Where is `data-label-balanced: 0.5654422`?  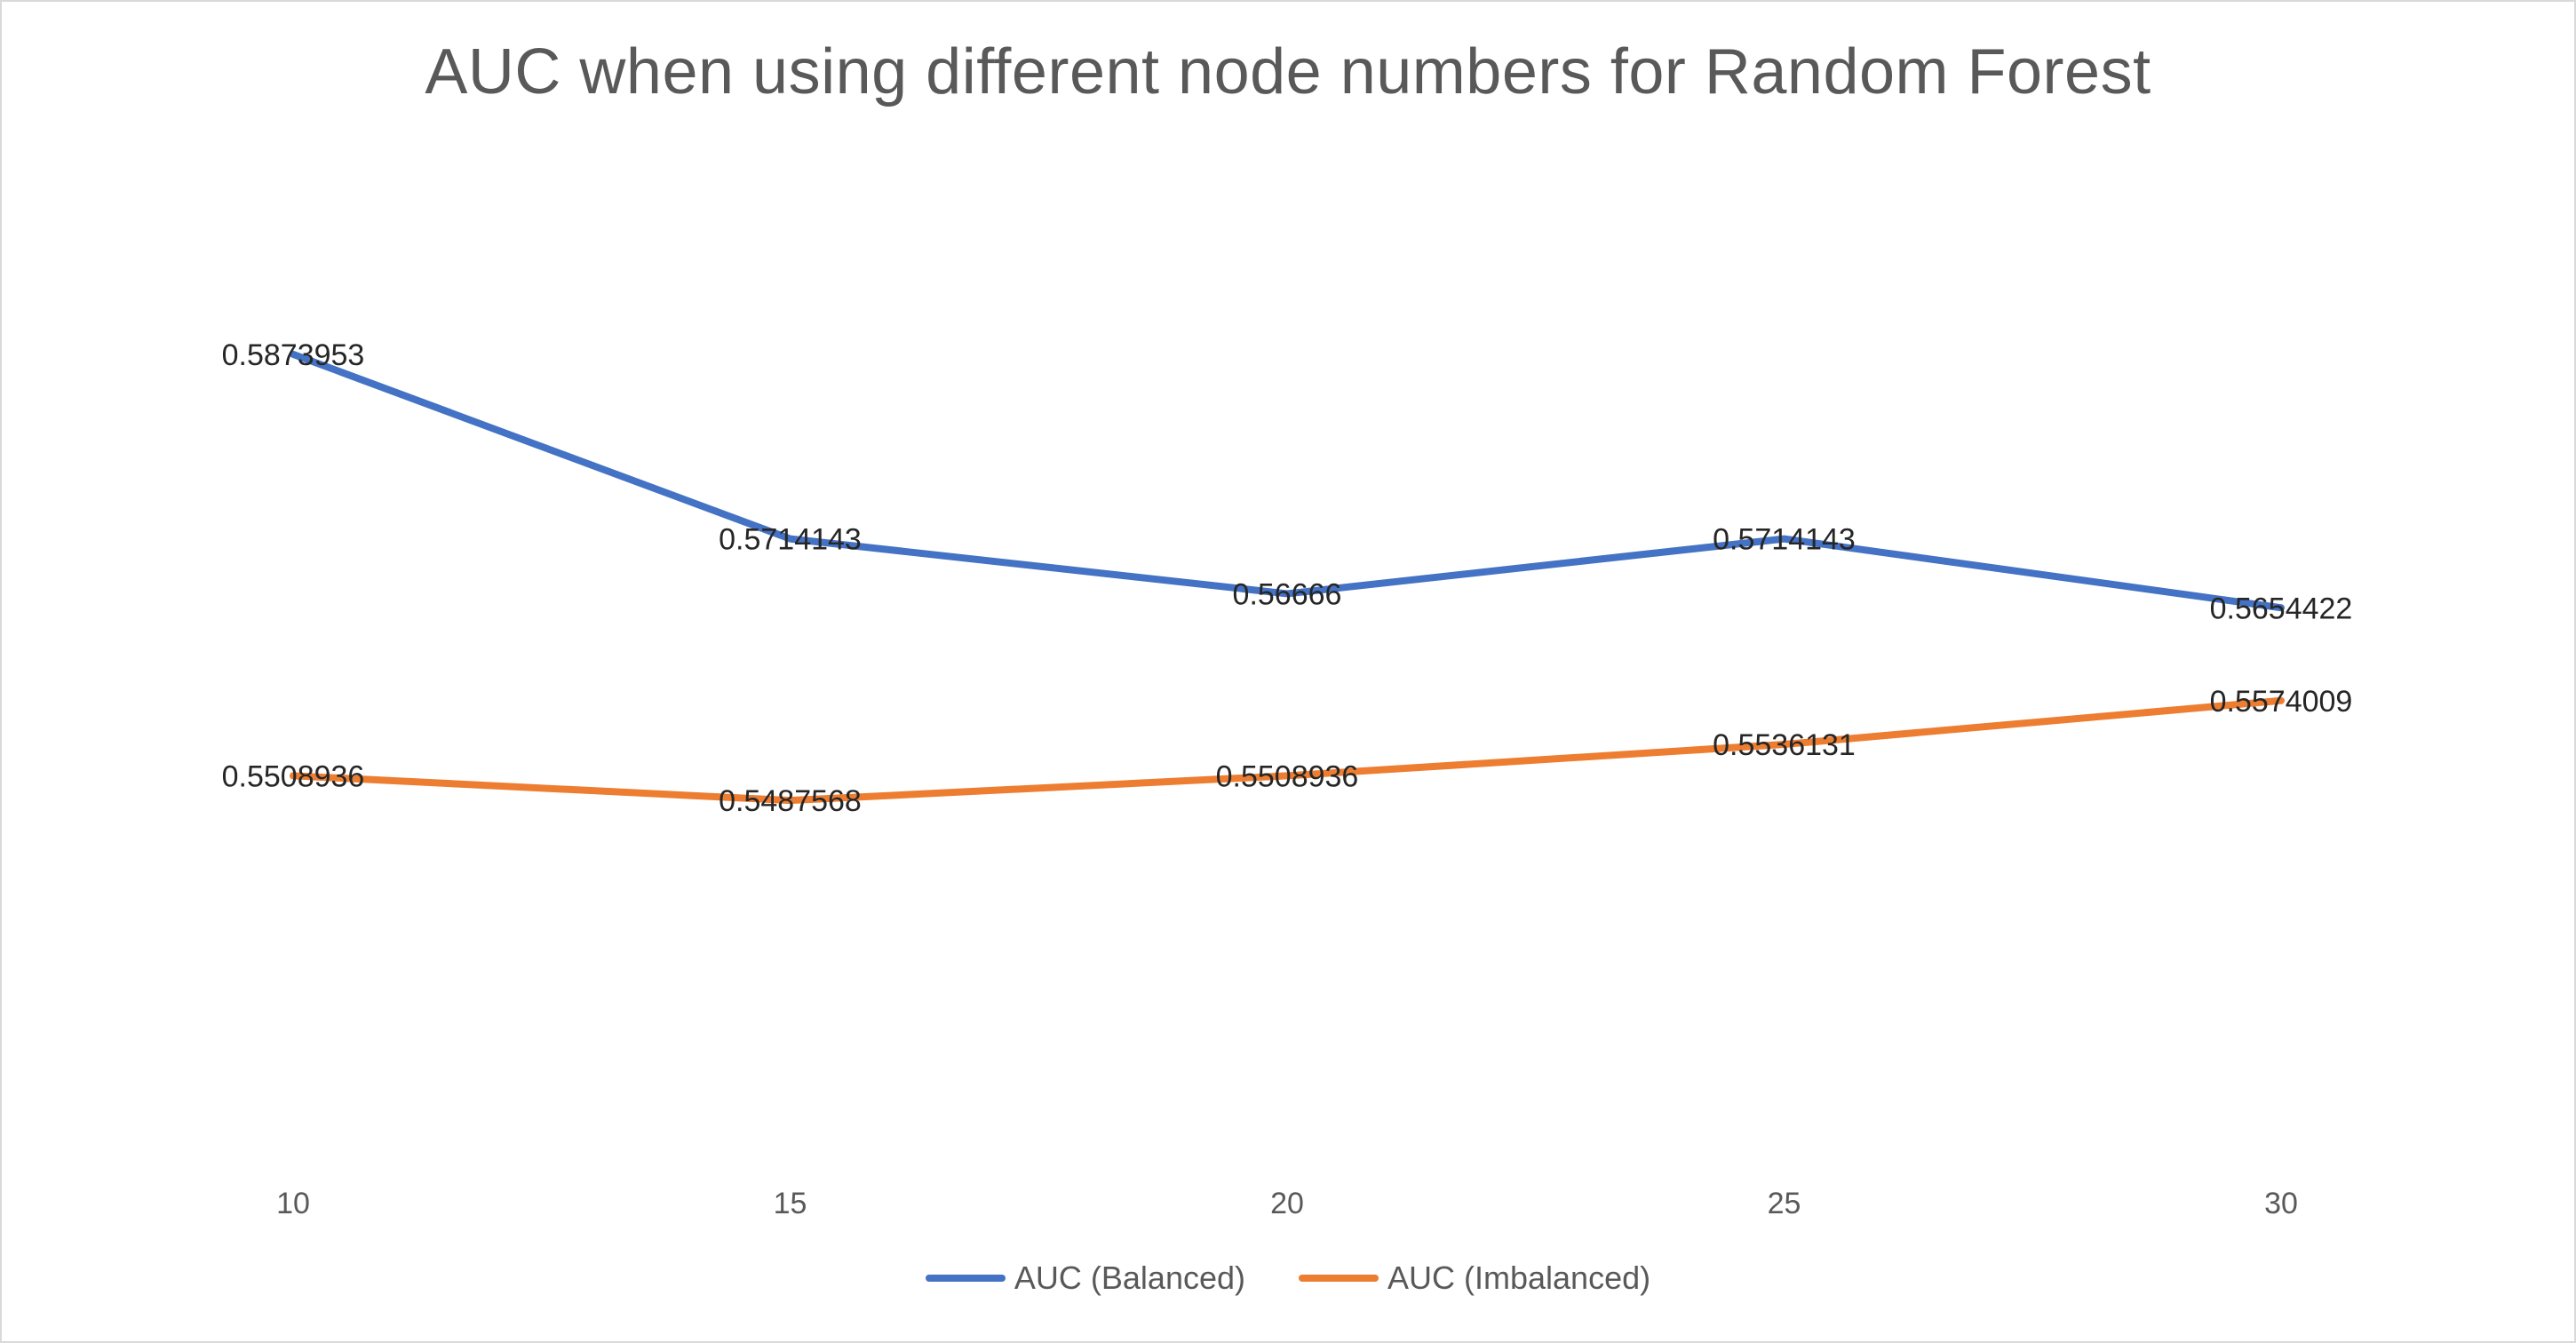
data-label-balanced: 0.5654422 is located at coordinates (2281, 608).